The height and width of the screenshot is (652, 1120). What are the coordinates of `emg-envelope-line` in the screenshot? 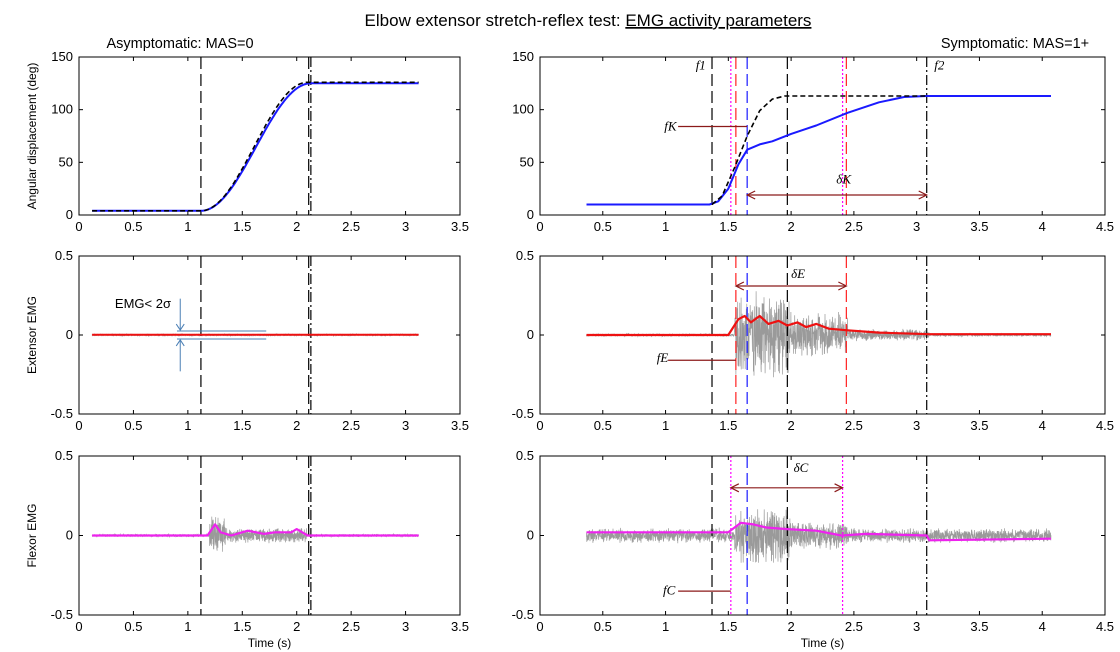 It's located at (255, 530).